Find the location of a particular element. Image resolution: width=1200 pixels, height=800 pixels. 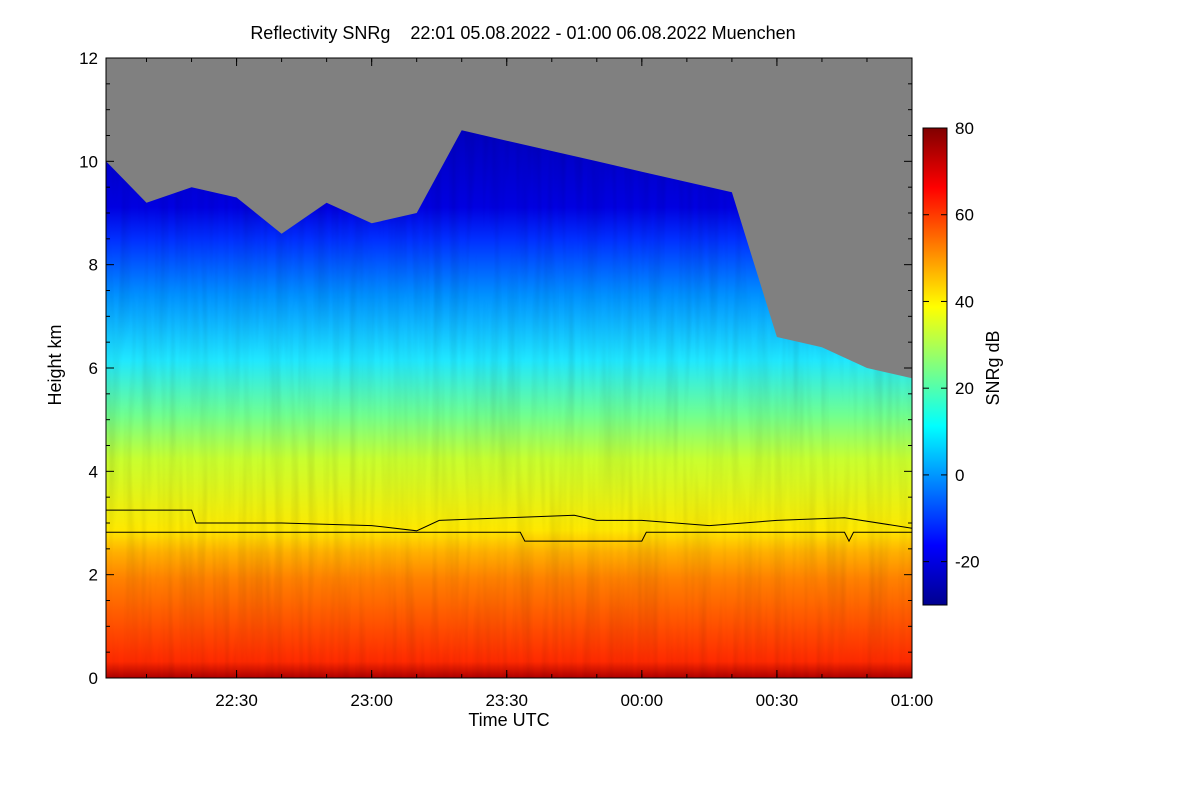

x-tick-label: 01:00 is located at coordinates (912, 700).